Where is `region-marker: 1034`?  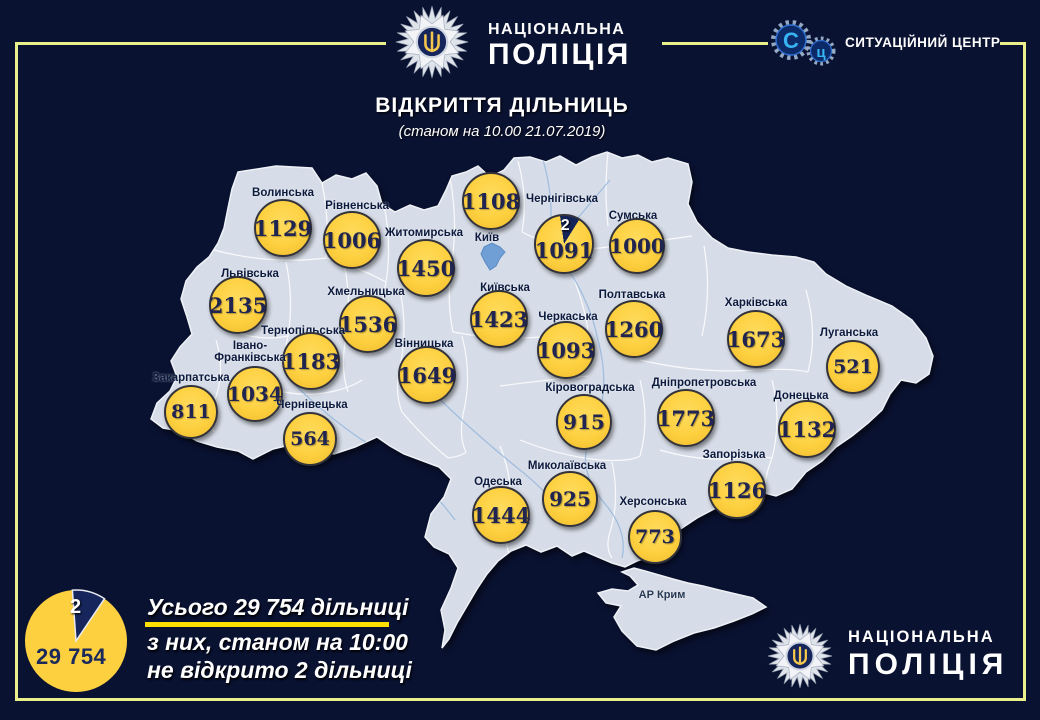 region-marker: 1034 is located at coordinates (255, 394).